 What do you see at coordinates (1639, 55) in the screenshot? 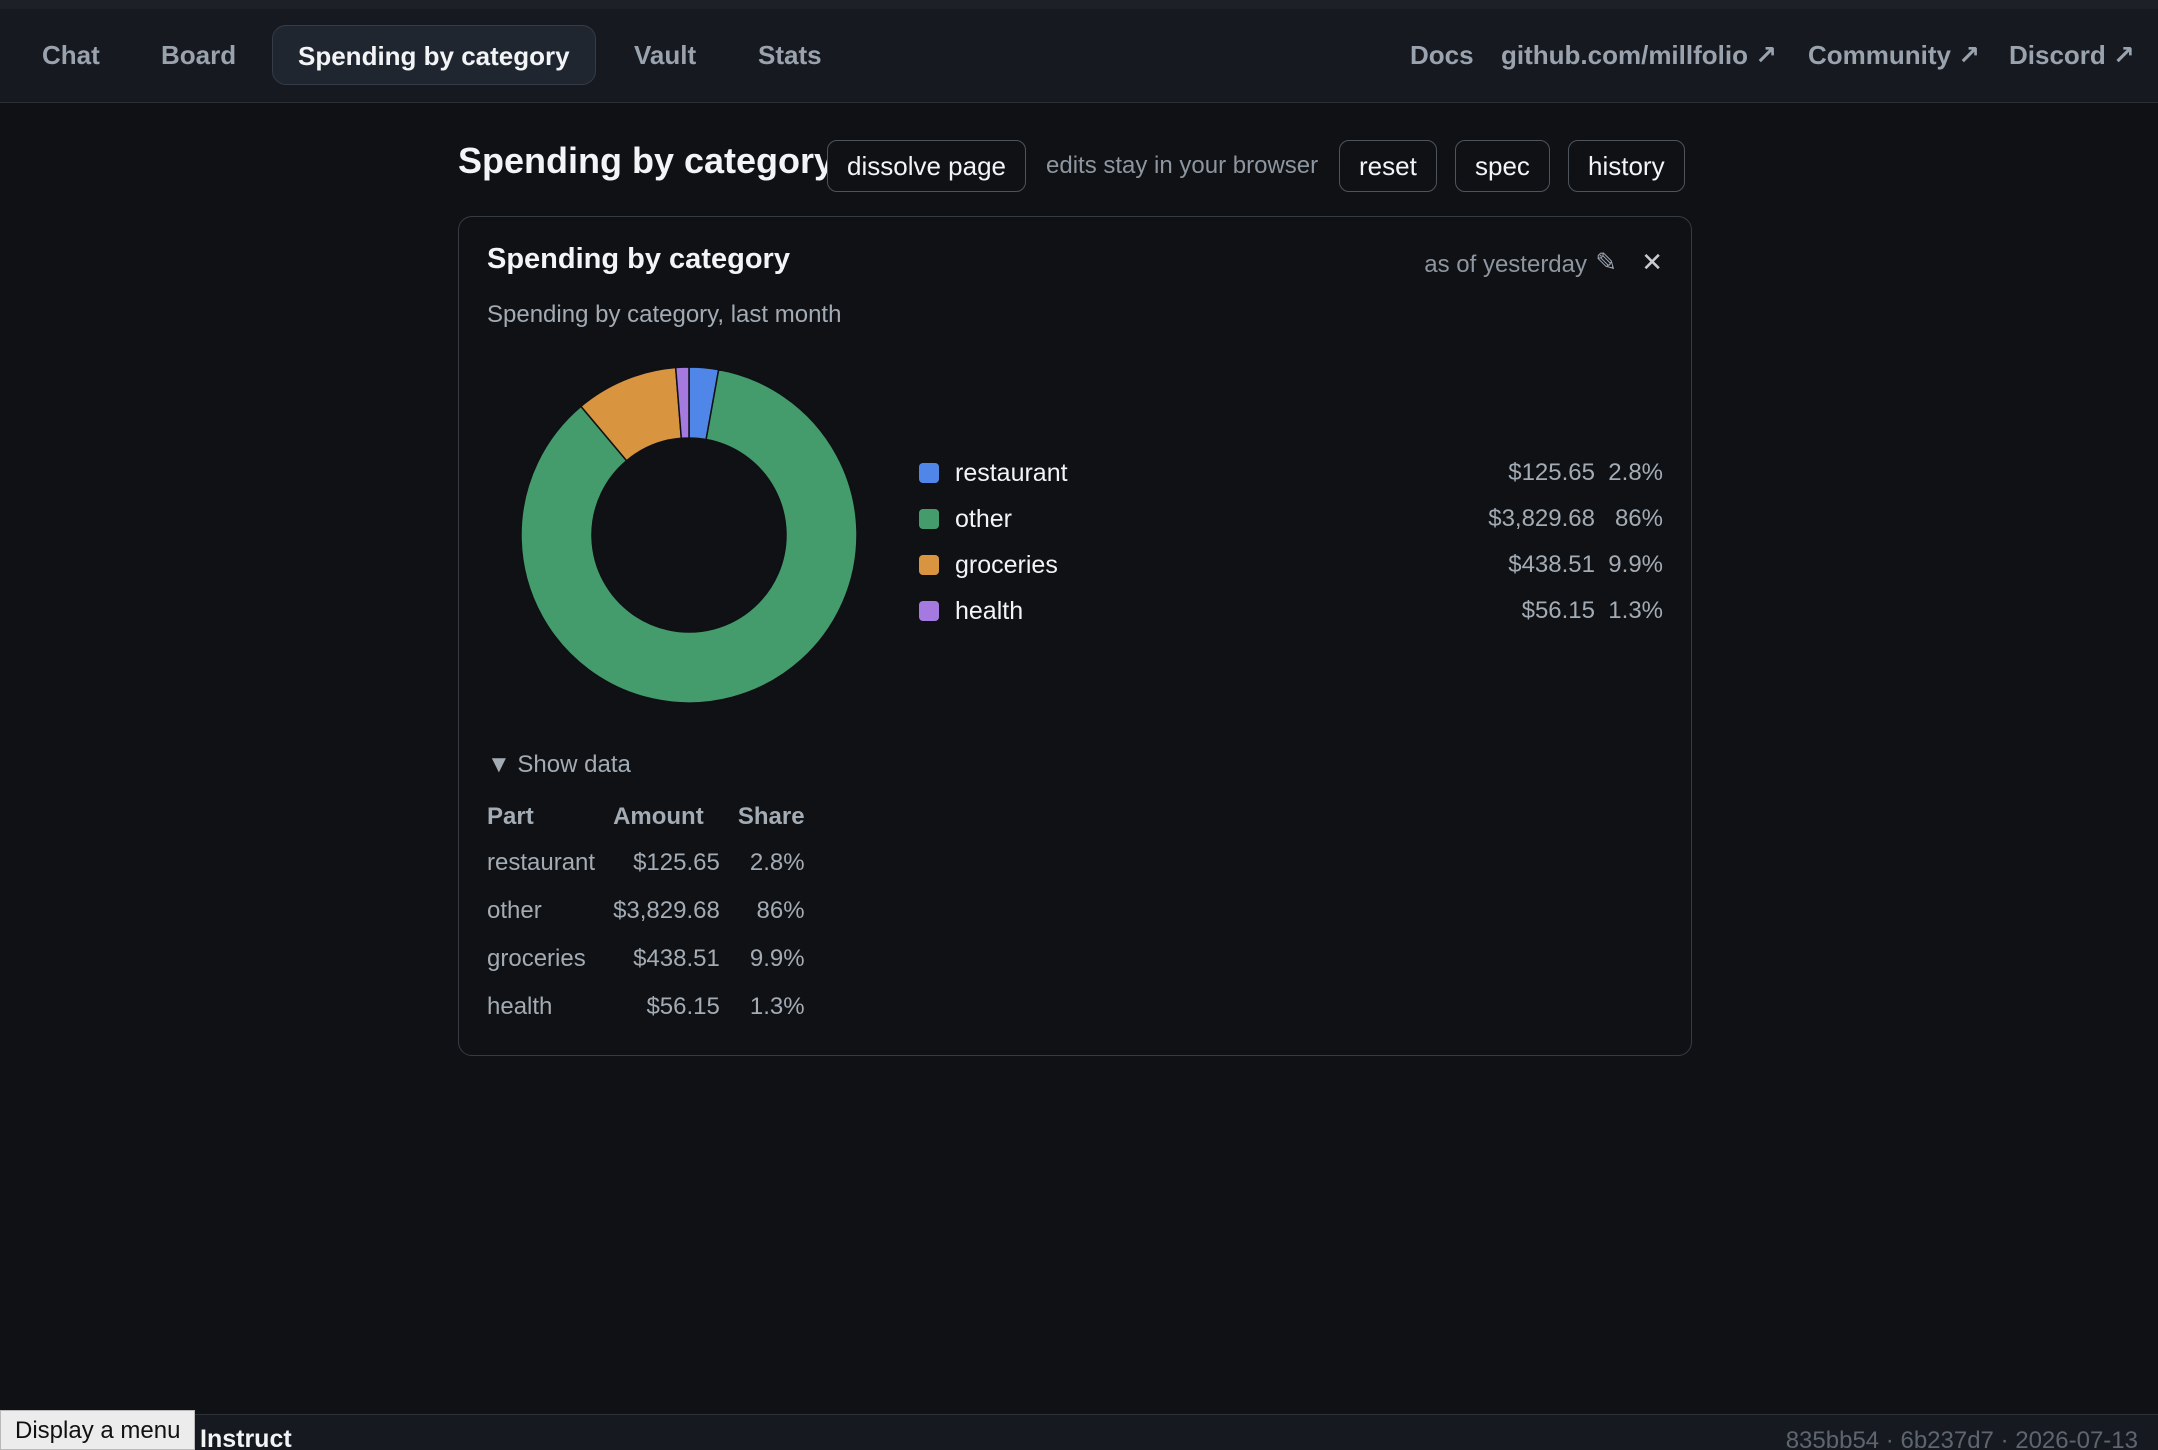
I see `github-link: github.com/millfolio ↗` at bounding box center [1639, 55].